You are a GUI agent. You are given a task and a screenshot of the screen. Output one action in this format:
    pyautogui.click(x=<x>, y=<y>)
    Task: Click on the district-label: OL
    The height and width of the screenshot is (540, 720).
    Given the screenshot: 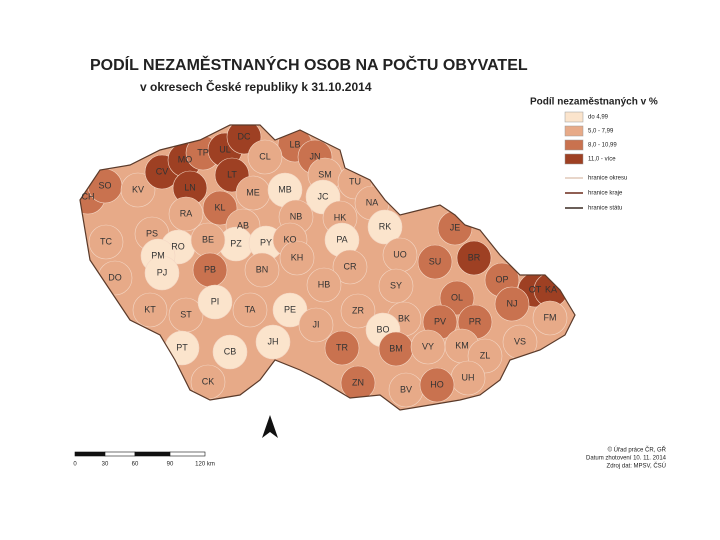 What is the action you would take?
    pyautogui.click(x=457, y=297)
    